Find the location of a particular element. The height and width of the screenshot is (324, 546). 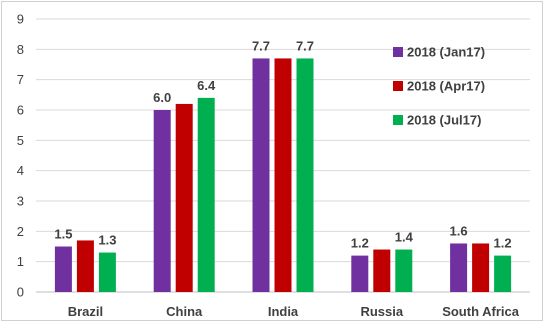

y-tick-label: 3 is located at coordinates (20, 201).